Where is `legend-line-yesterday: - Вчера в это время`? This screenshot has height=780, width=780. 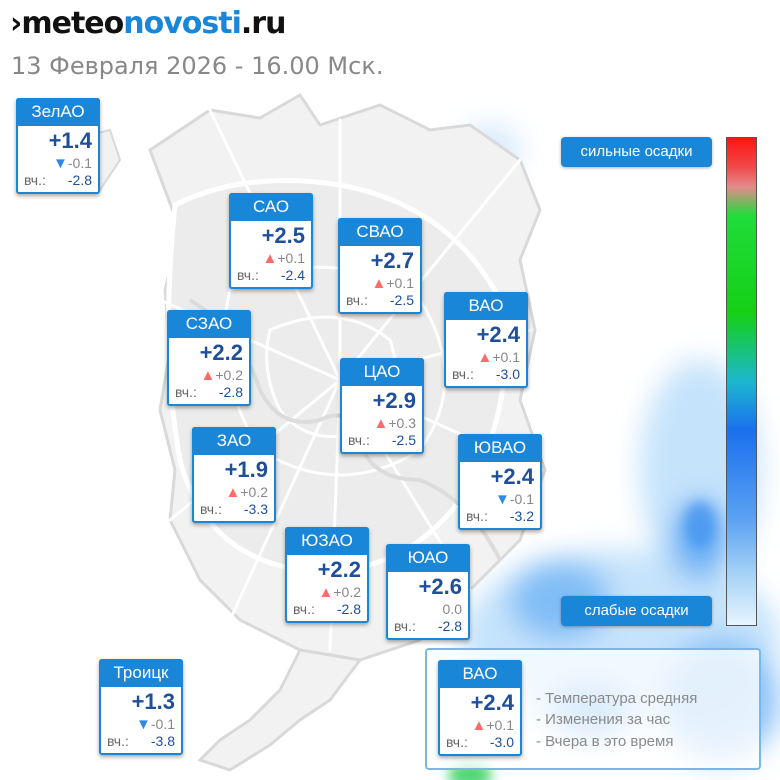
legend-line-yesterday: - Вчера в это время is located at coordinates (605, 741).